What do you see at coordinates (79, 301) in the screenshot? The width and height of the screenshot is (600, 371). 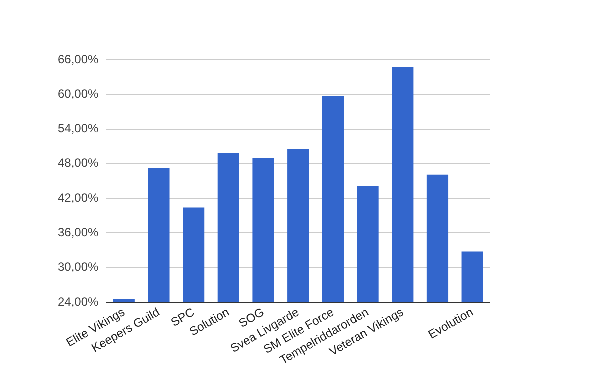 I see `y-tick-label: 24,00%` at bounding box center [79, 301].